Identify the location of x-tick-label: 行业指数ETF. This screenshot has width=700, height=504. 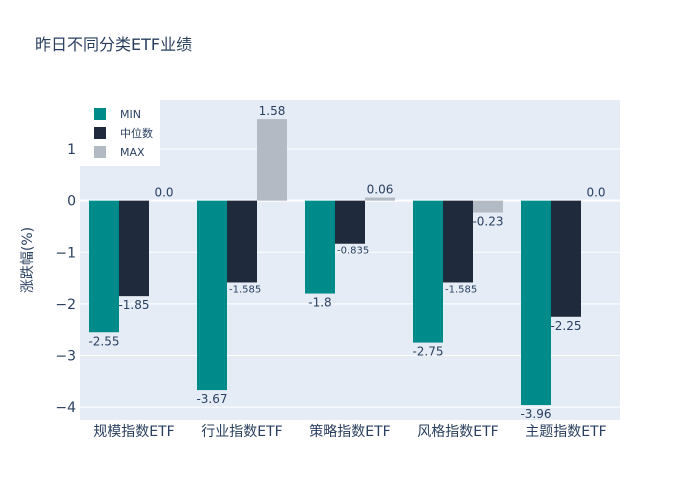
(241, 432).